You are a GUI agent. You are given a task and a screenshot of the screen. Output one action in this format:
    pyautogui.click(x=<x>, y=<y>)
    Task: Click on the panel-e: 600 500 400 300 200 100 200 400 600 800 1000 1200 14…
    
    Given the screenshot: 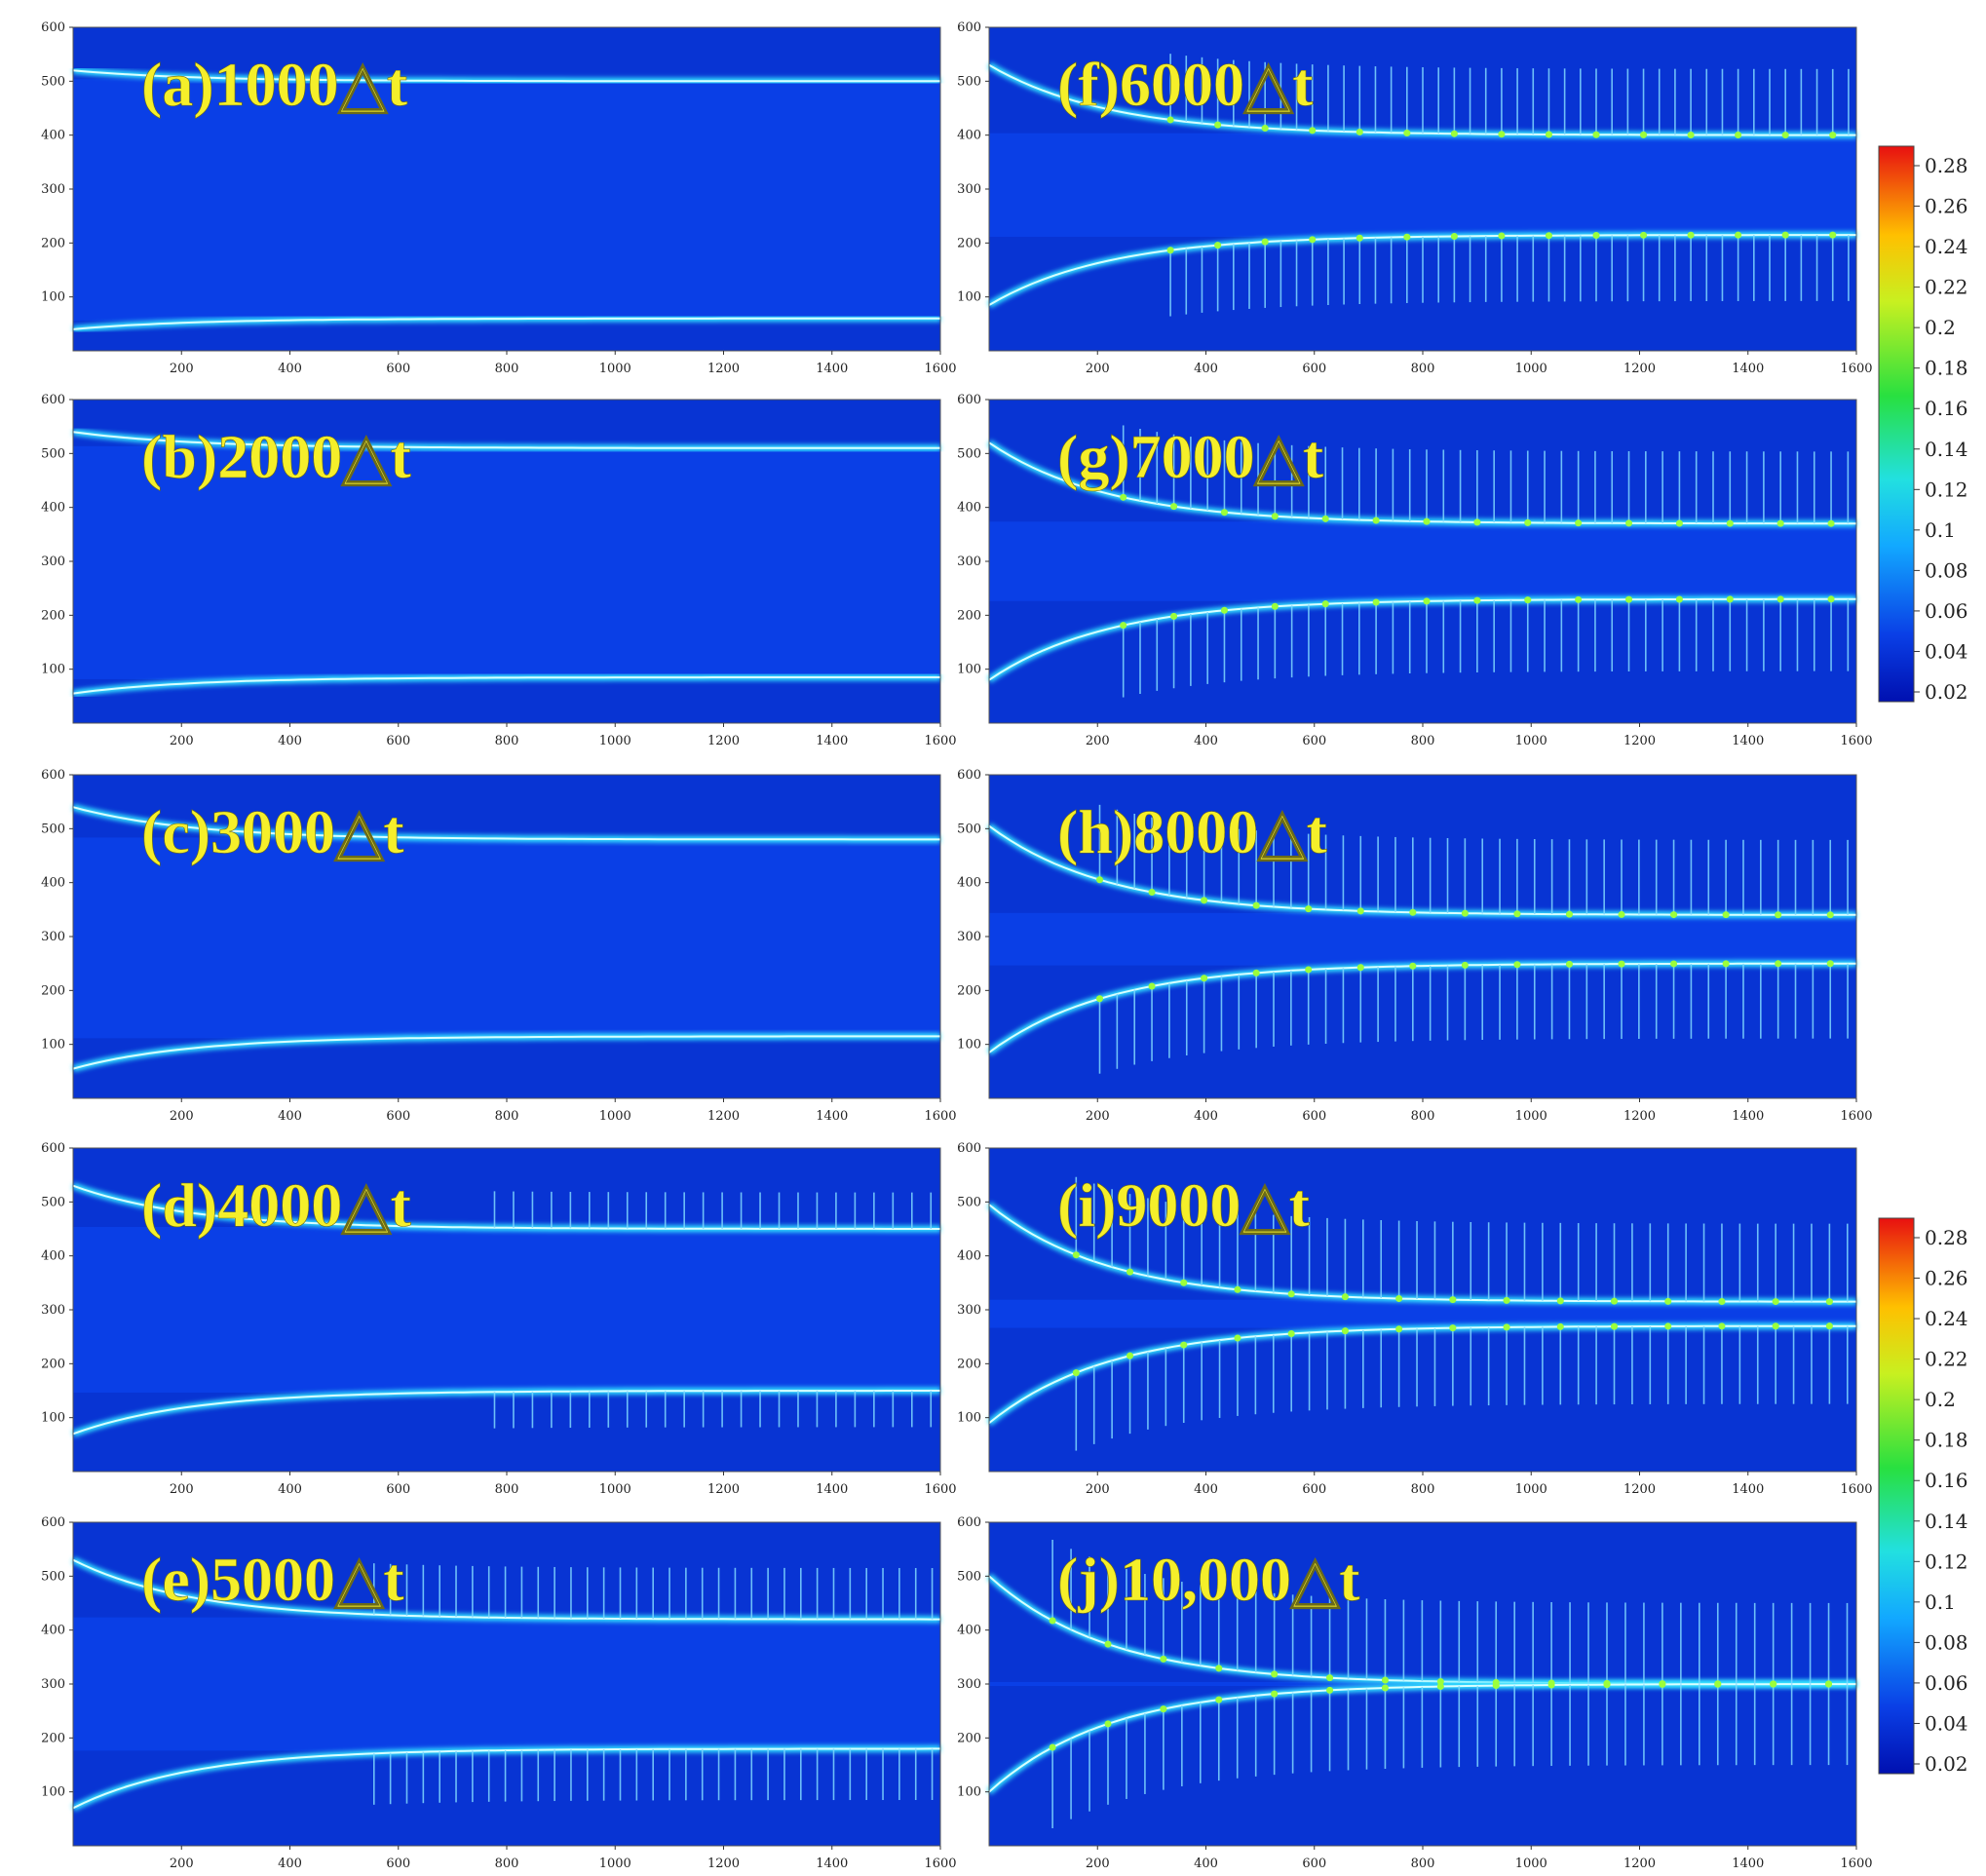 What is the action you would take?
    pyautogui.click(x=499, y=1693)
    